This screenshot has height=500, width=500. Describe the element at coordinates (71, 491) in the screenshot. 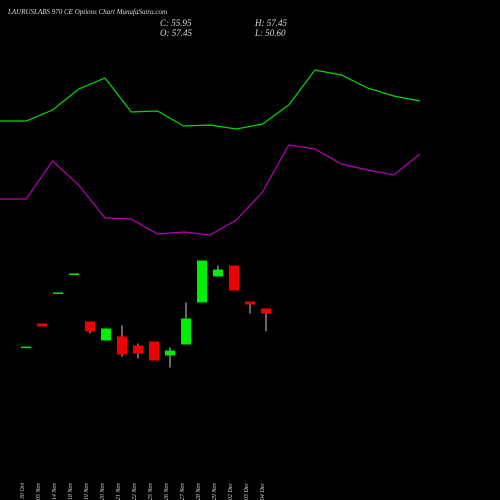

I see `x-tick-label: 18 Nov` at that location.